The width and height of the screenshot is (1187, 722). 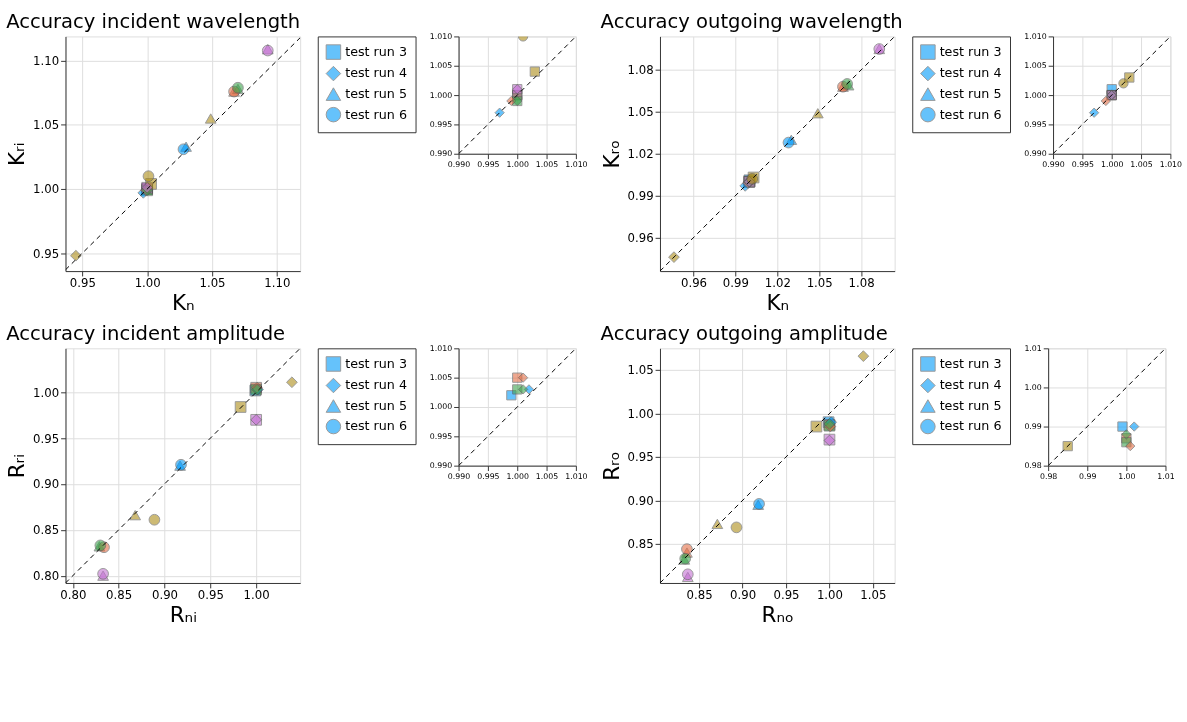 What do you see at coordinates (640, 70) in the screenshot?
I see `y-tick-label: 1.08` at bounding box center [640, 70].